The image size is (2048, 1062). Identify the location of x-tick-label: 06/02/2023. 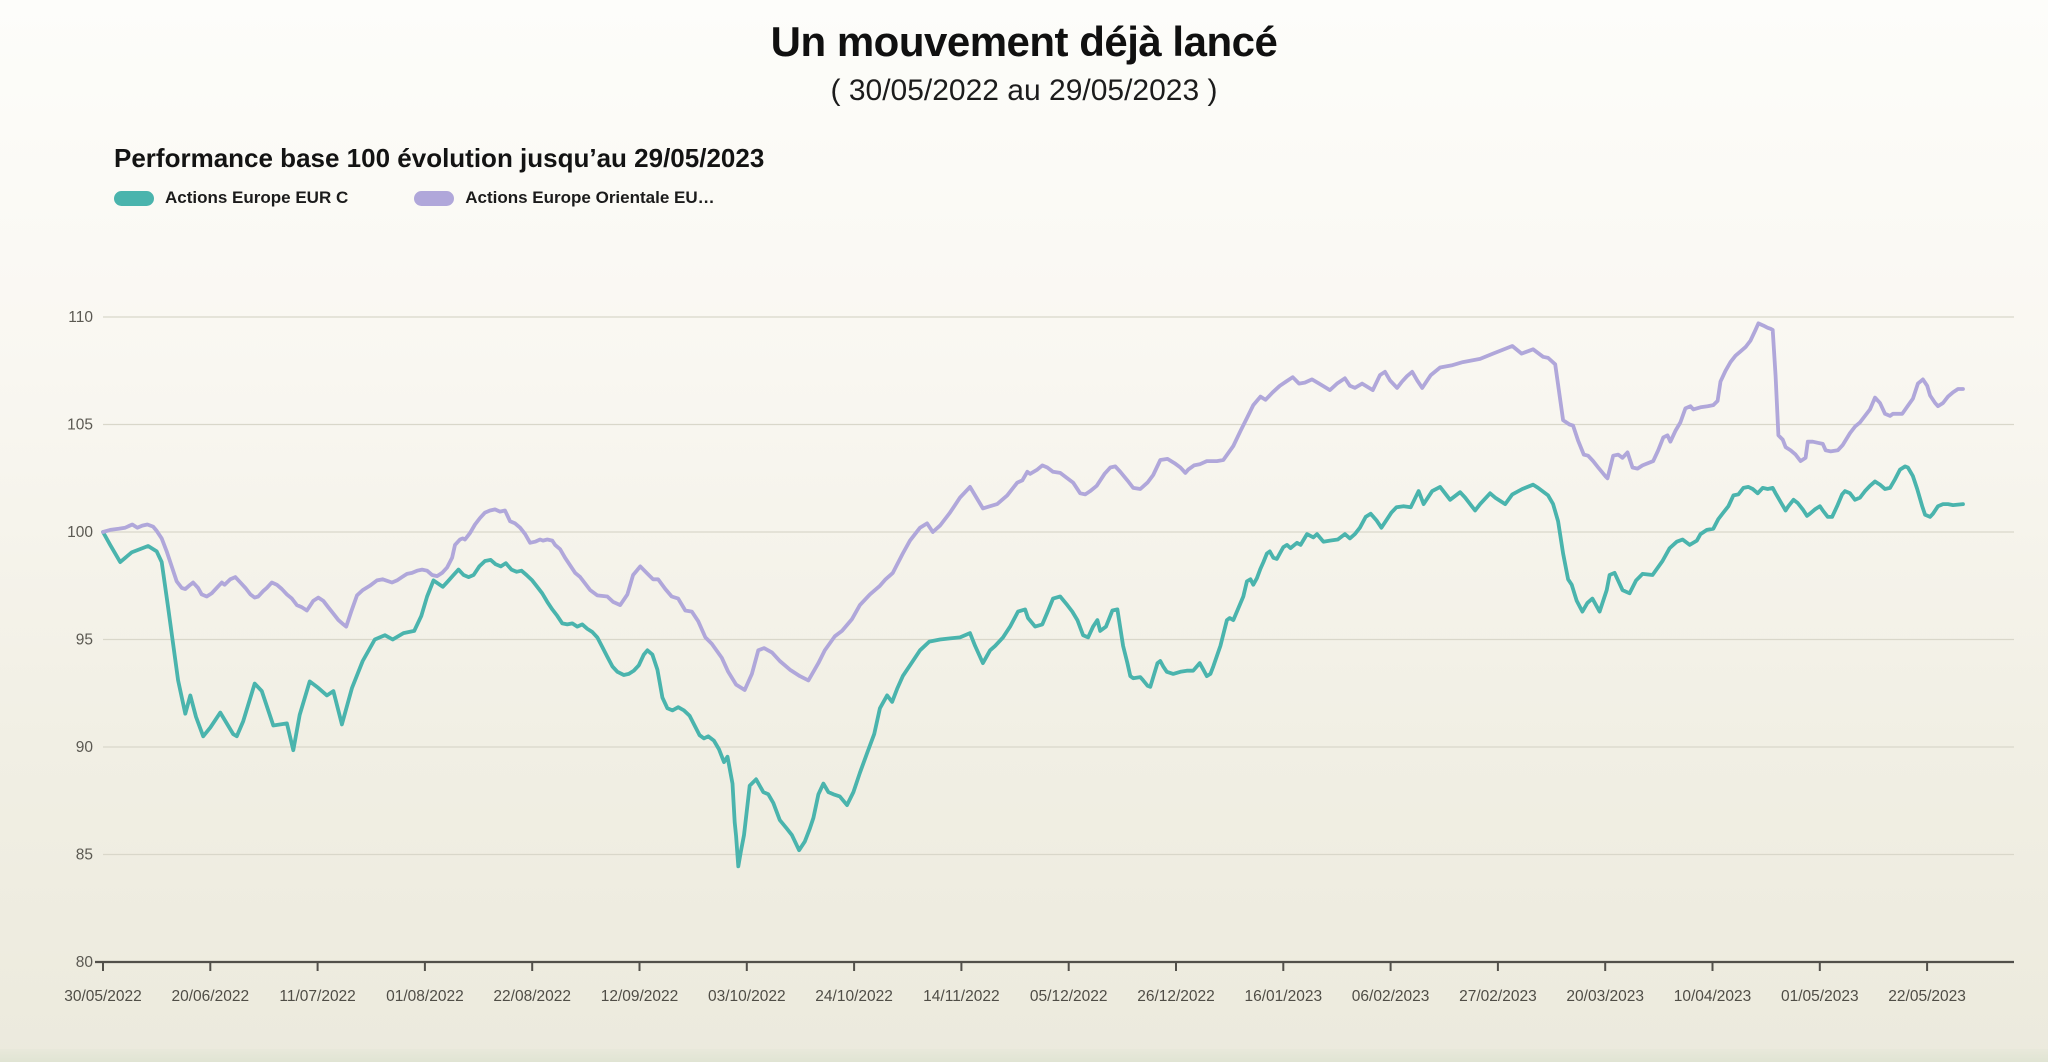
(1391, 996).